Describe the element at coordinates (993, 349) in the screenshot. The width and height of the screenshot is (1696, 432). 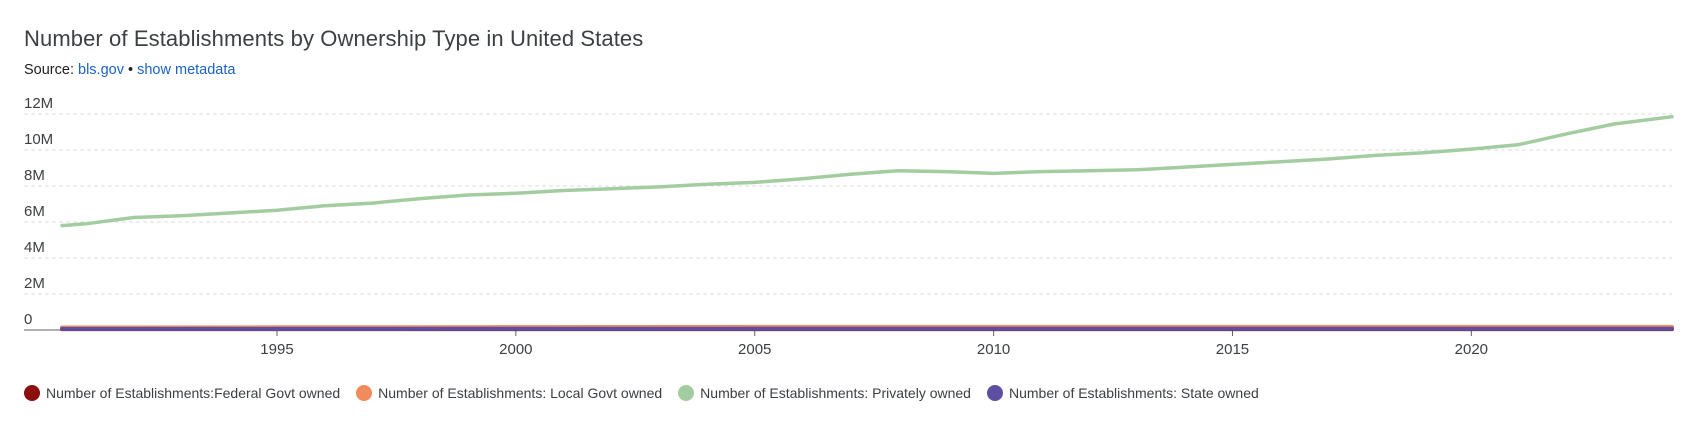
I see `x-tick-label: 2010` at that location.